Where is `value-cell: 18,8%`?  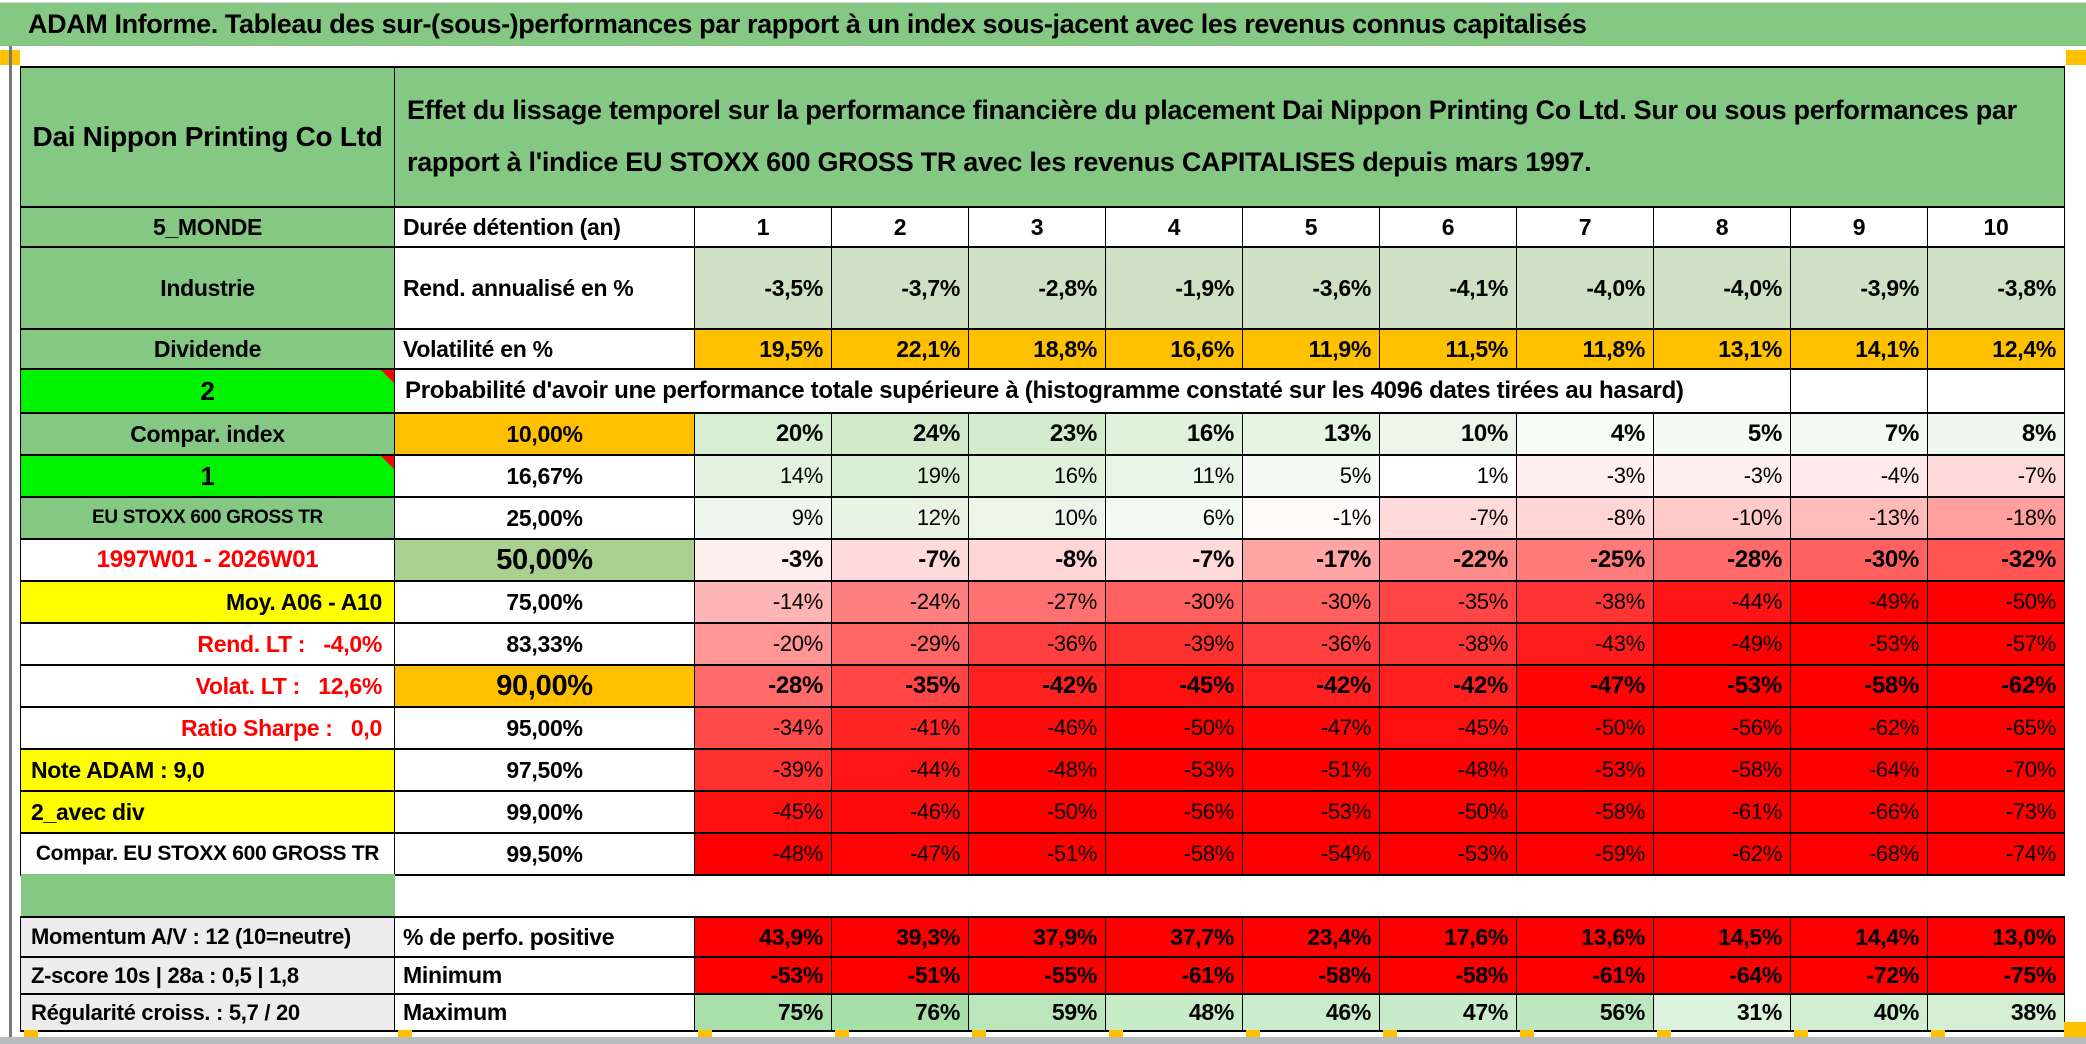 value-cell: 18,8% is located at coordinates (1037, 350).